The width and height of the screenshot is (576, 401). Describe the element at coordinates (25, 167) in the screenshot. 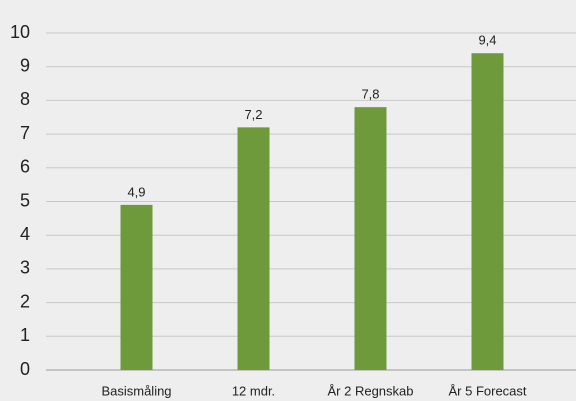

I see `y-tick-label: 6` at that location.